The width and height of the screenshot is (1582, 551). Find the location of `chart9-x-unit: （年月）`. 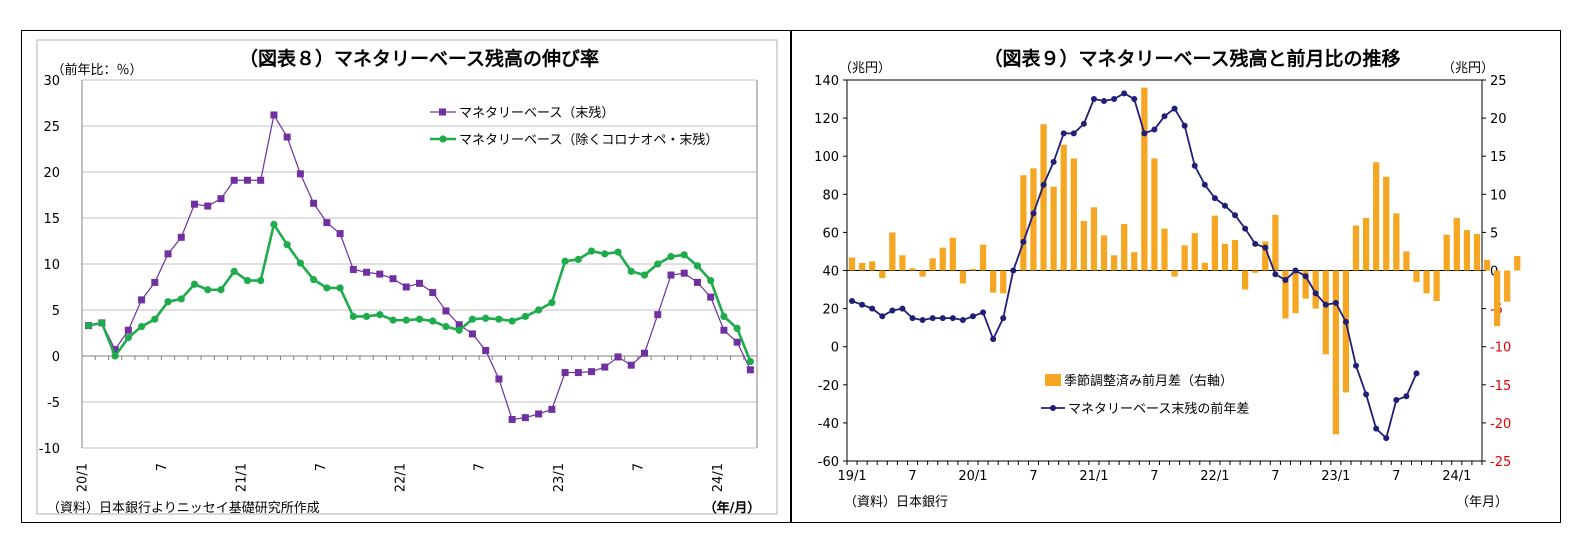

chart9-x-unit: （年月） is located at coordinates (1482, 502).